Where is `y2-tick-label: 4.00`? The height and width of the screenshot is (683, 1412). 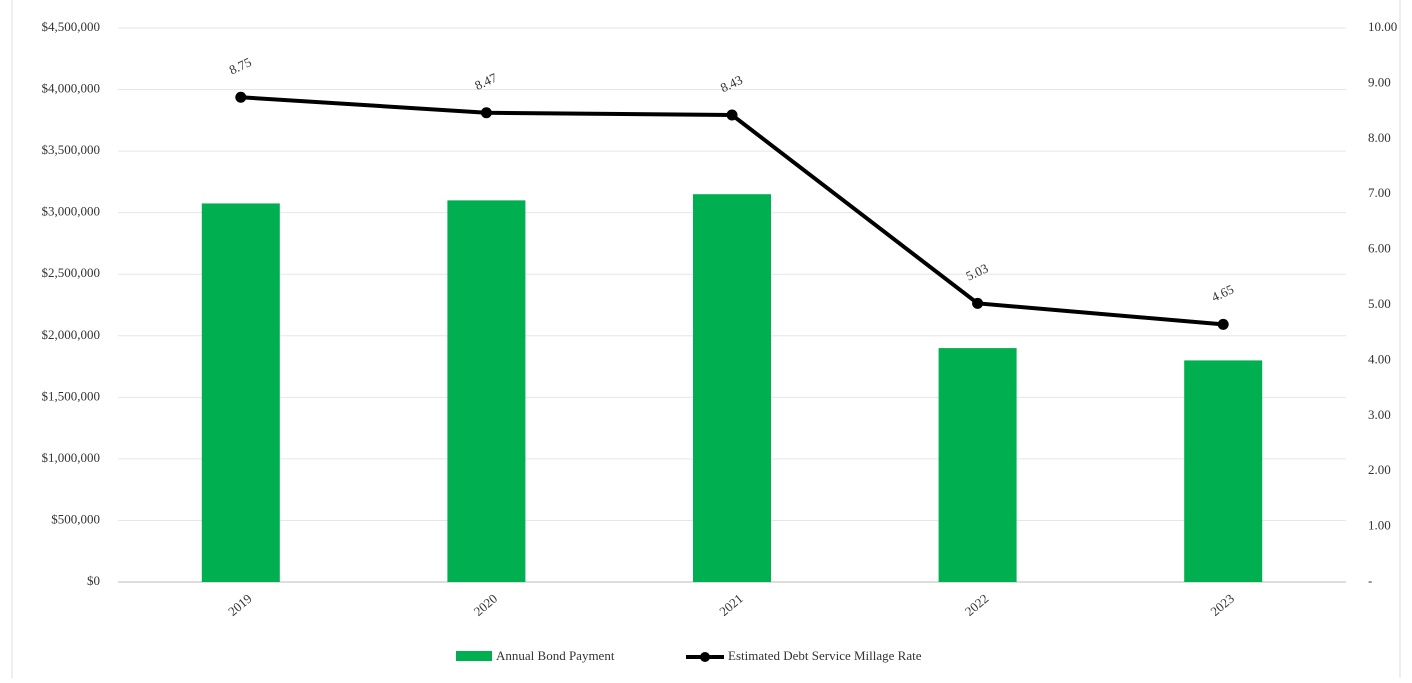 y2-tick-label: 4.00 is located at coordinates (1379, 358).